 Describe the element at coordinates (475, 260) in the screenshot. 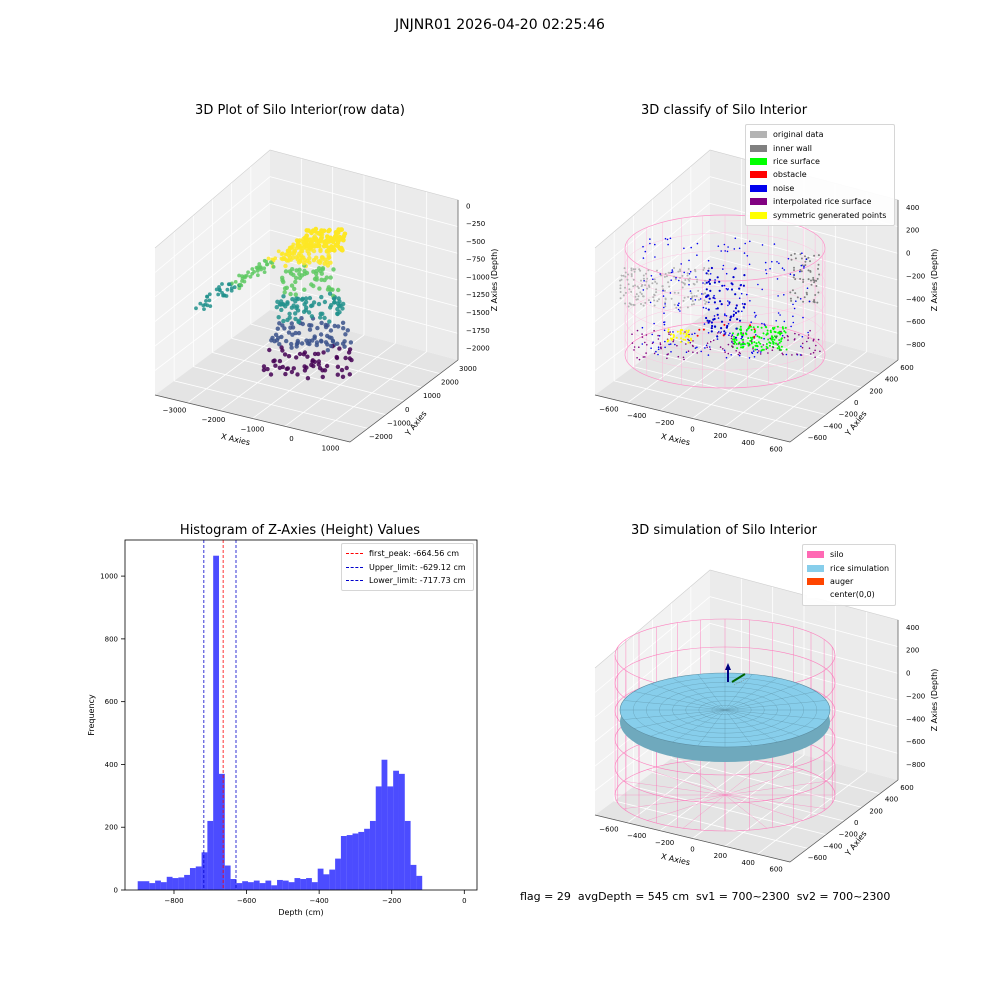

I see `z-tick-label: −750` at that location.